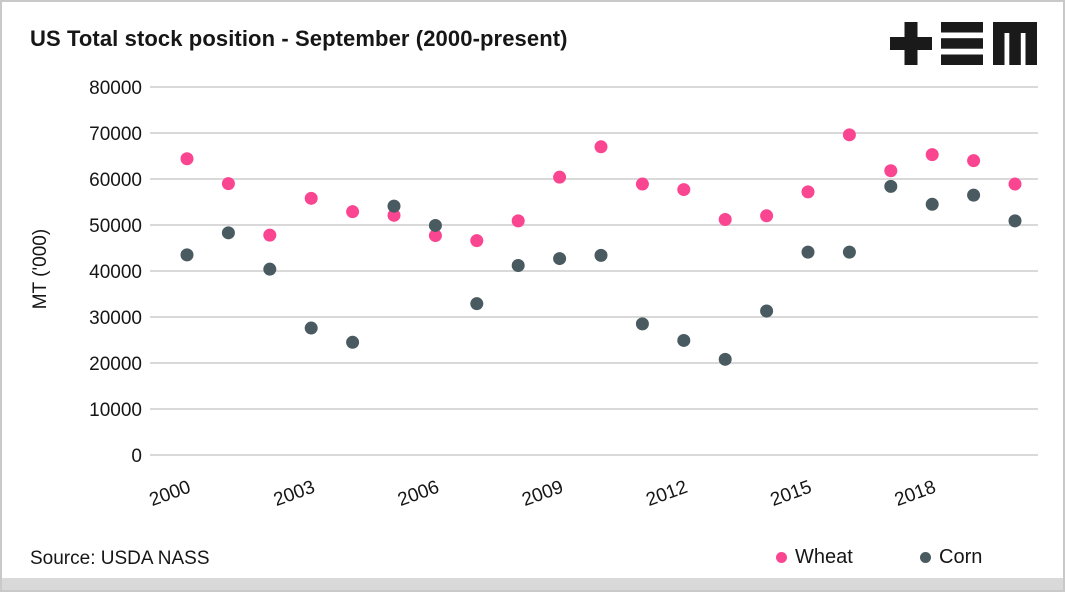 This screenshot has width=1065, height=592. I want to click on y-tick-label: 0, so click(136, 456).